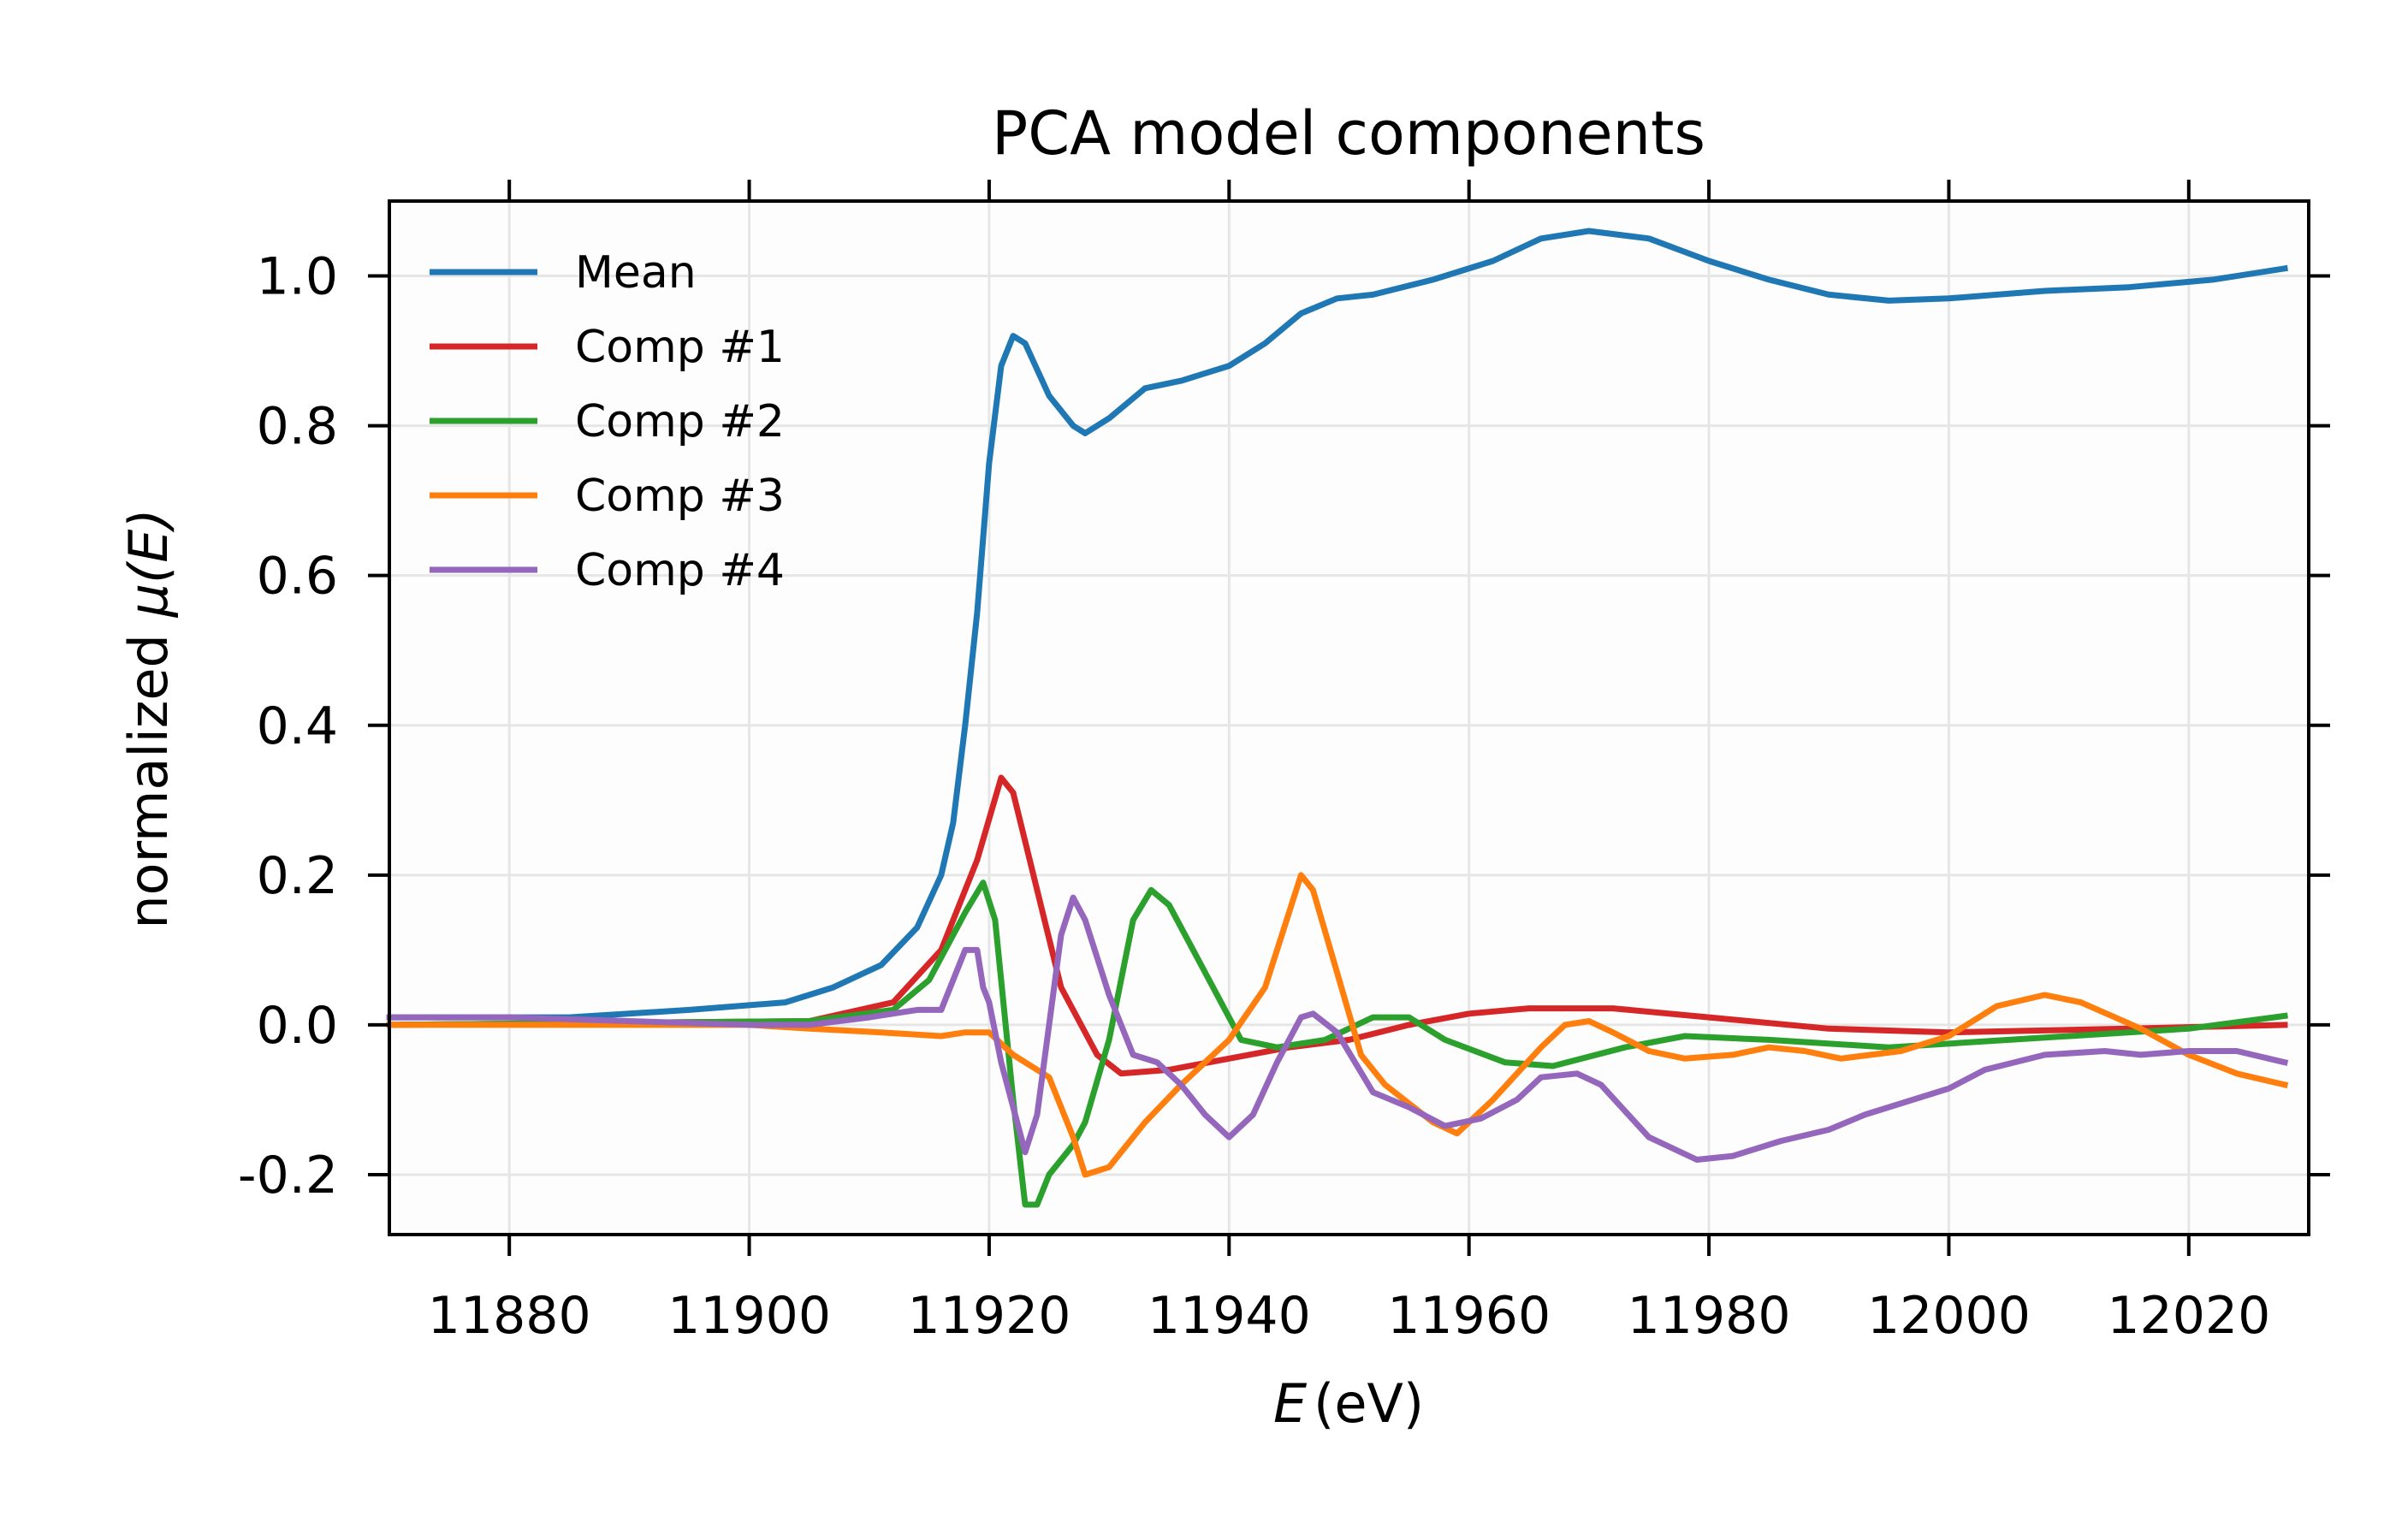 The height and width of the screenshot is (1540, 2396). Describe the element at coordinates (989, 1316) in the screenshot. I see `x-tick-label: 11920` at that location.